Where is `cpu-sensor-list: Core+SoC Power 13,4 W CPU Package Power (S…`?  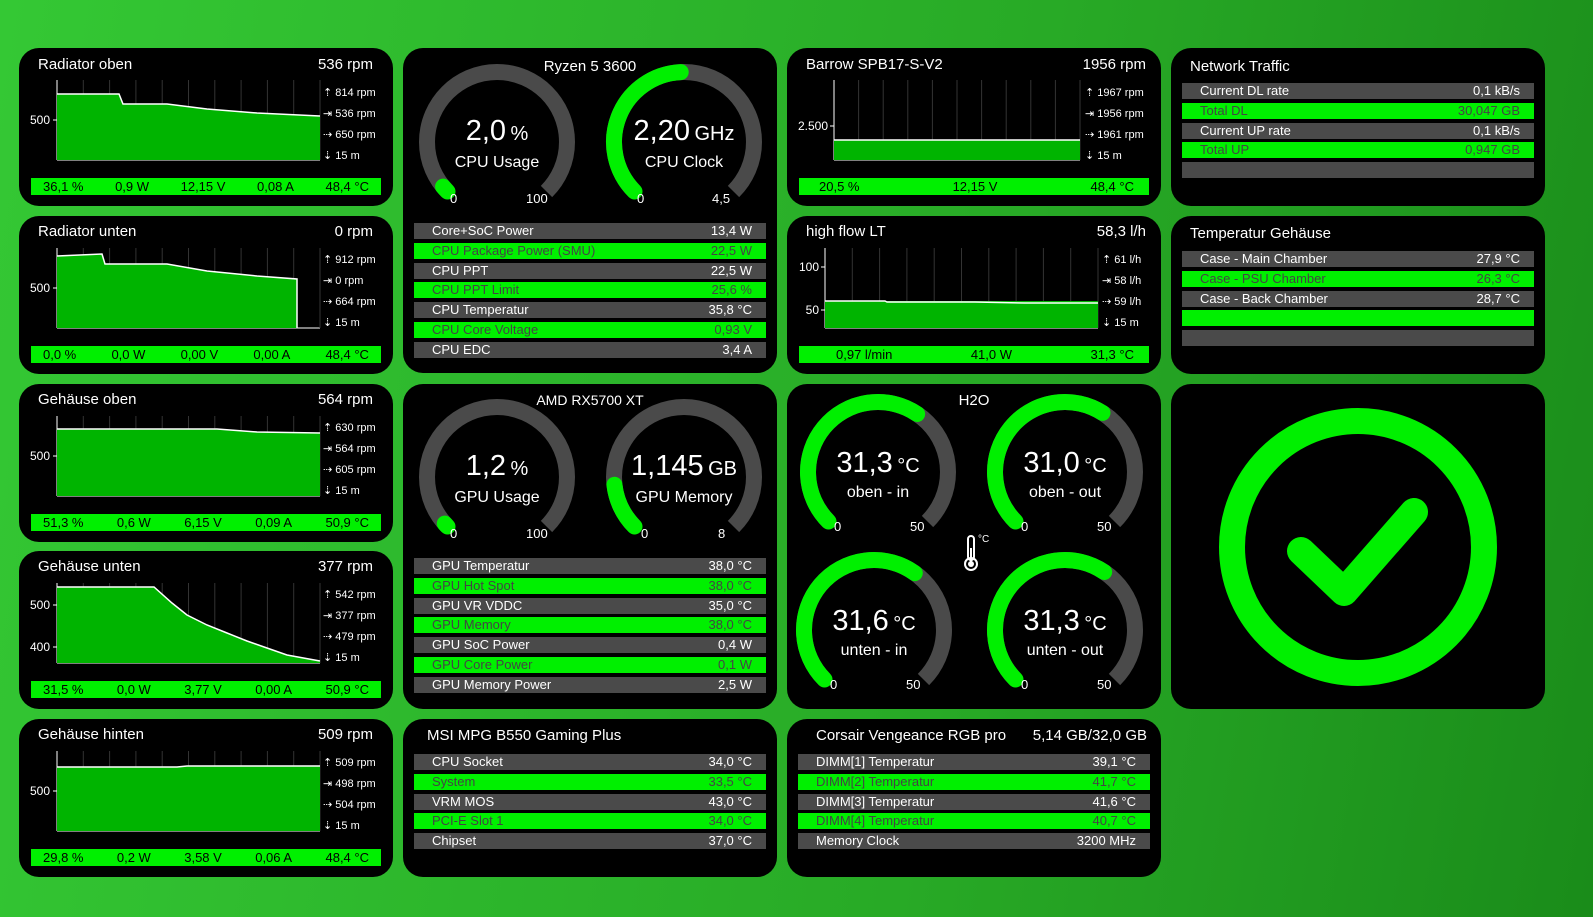 cpu-sensor-list: Core+SoC Power 13,4 W CPU Package Power (S… is located at coordinates (590, 292).